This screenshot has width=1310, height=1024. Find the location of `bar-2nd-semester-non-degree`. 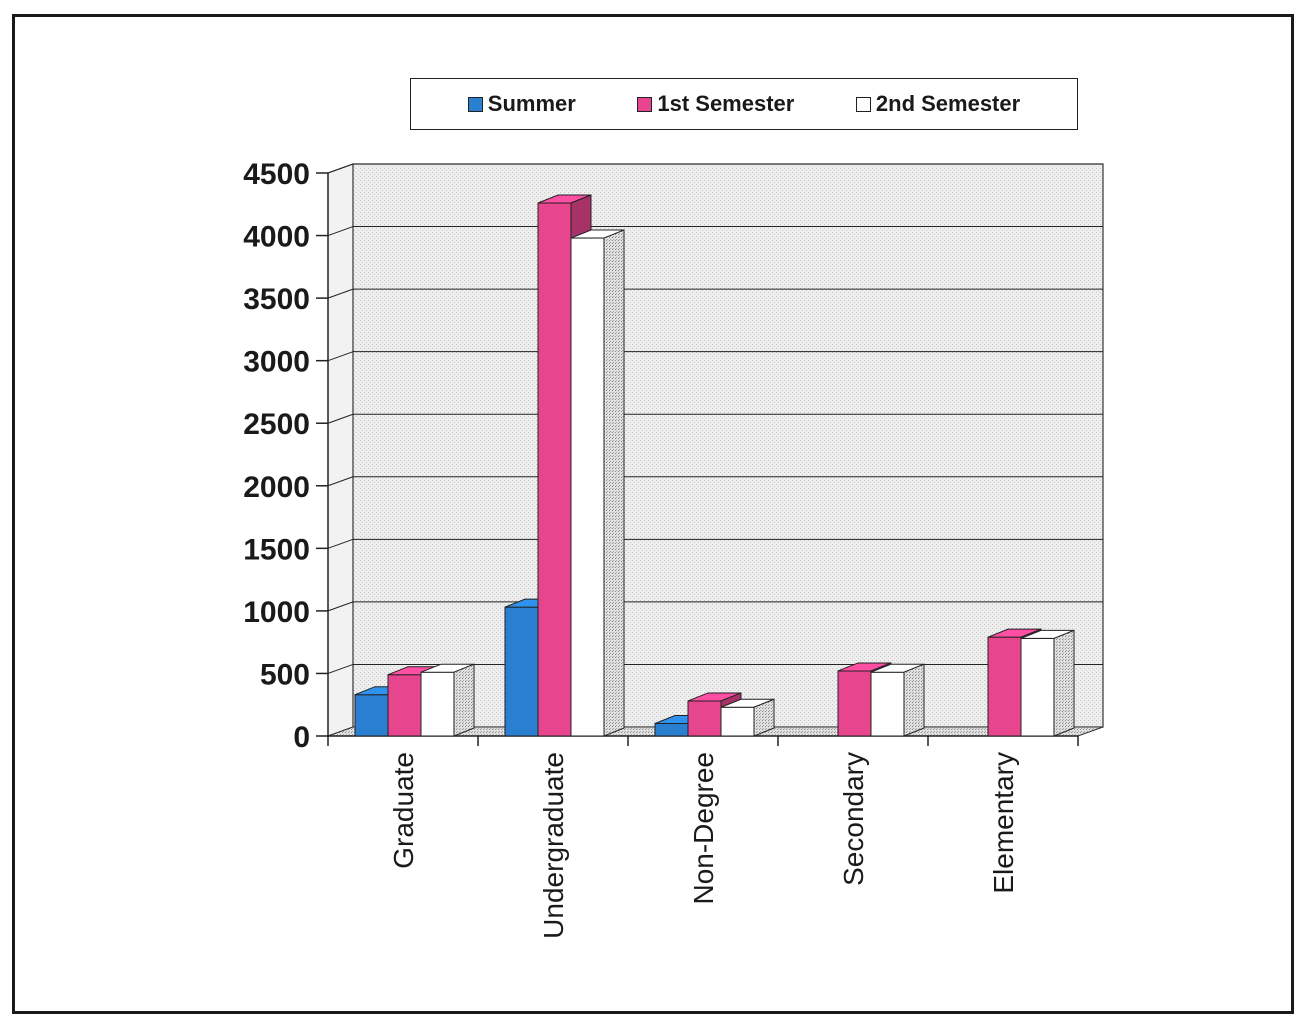

bar-2nd-semester-non-degree is located at coordinates (747, 717).